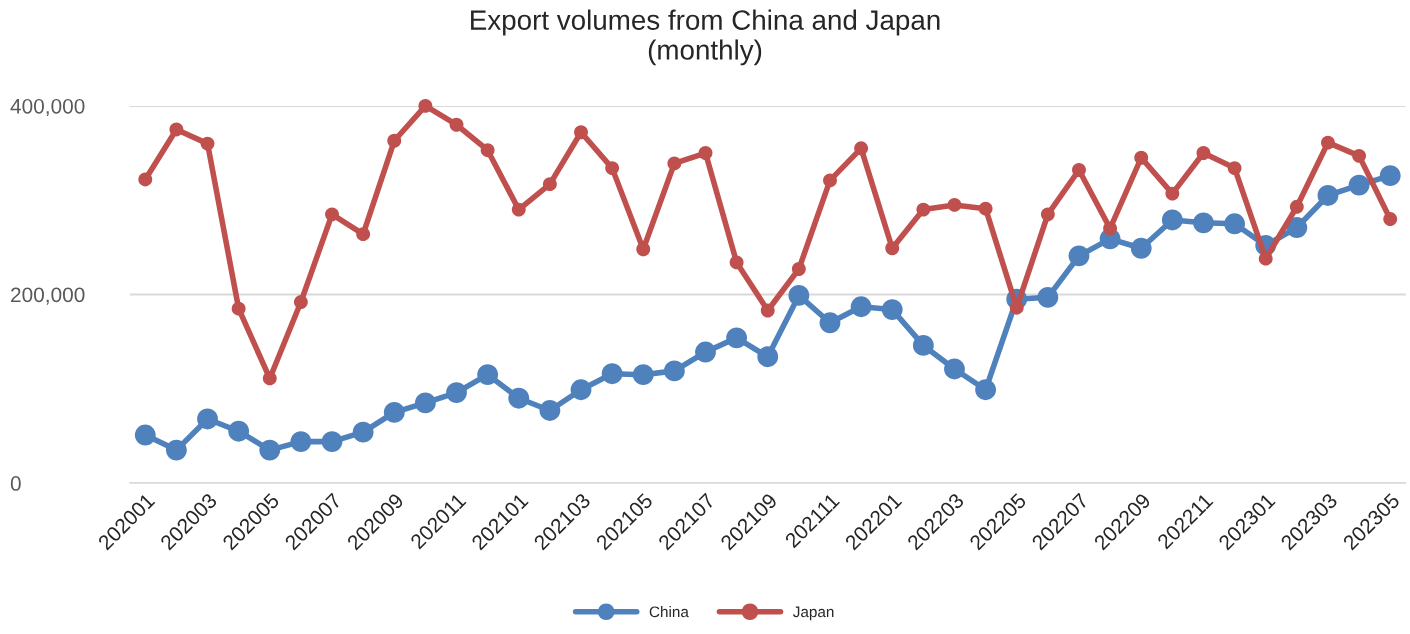 The width and height of the screenshot is (1410, 634). I want to click on y-tick-label: 0, so click(15, 483).